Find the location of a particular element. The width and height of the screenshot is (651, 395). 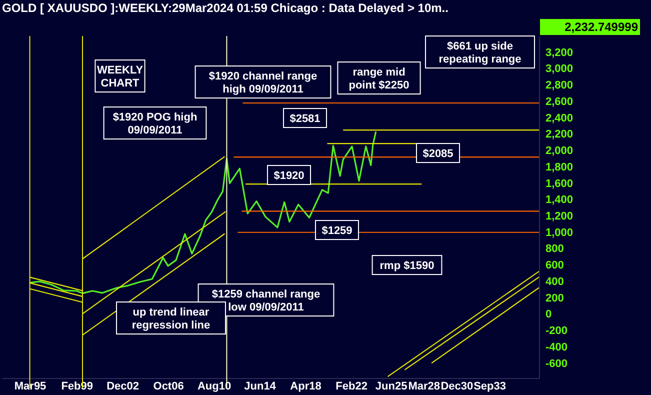

y-tick-label: 600 is located at coordinates (555, 266).